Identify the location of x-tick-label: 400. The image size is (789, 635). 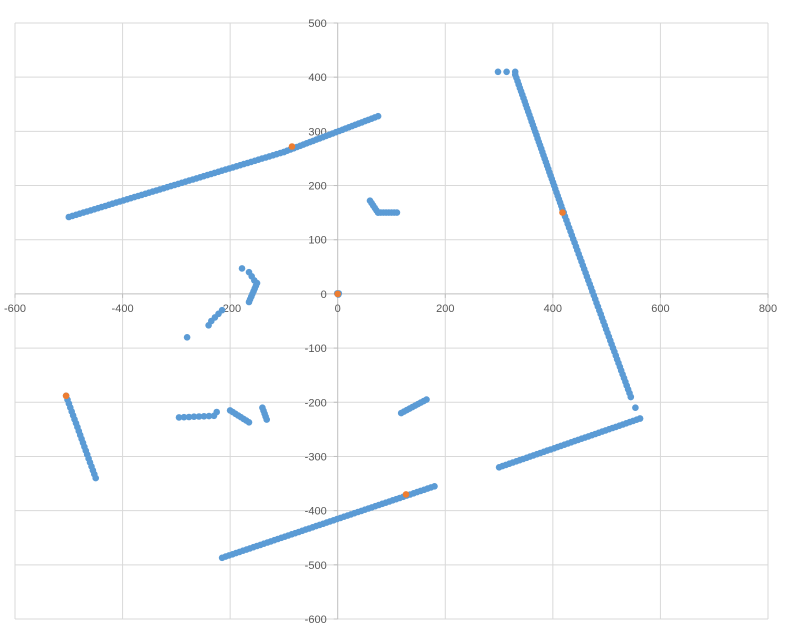
(553, 309).